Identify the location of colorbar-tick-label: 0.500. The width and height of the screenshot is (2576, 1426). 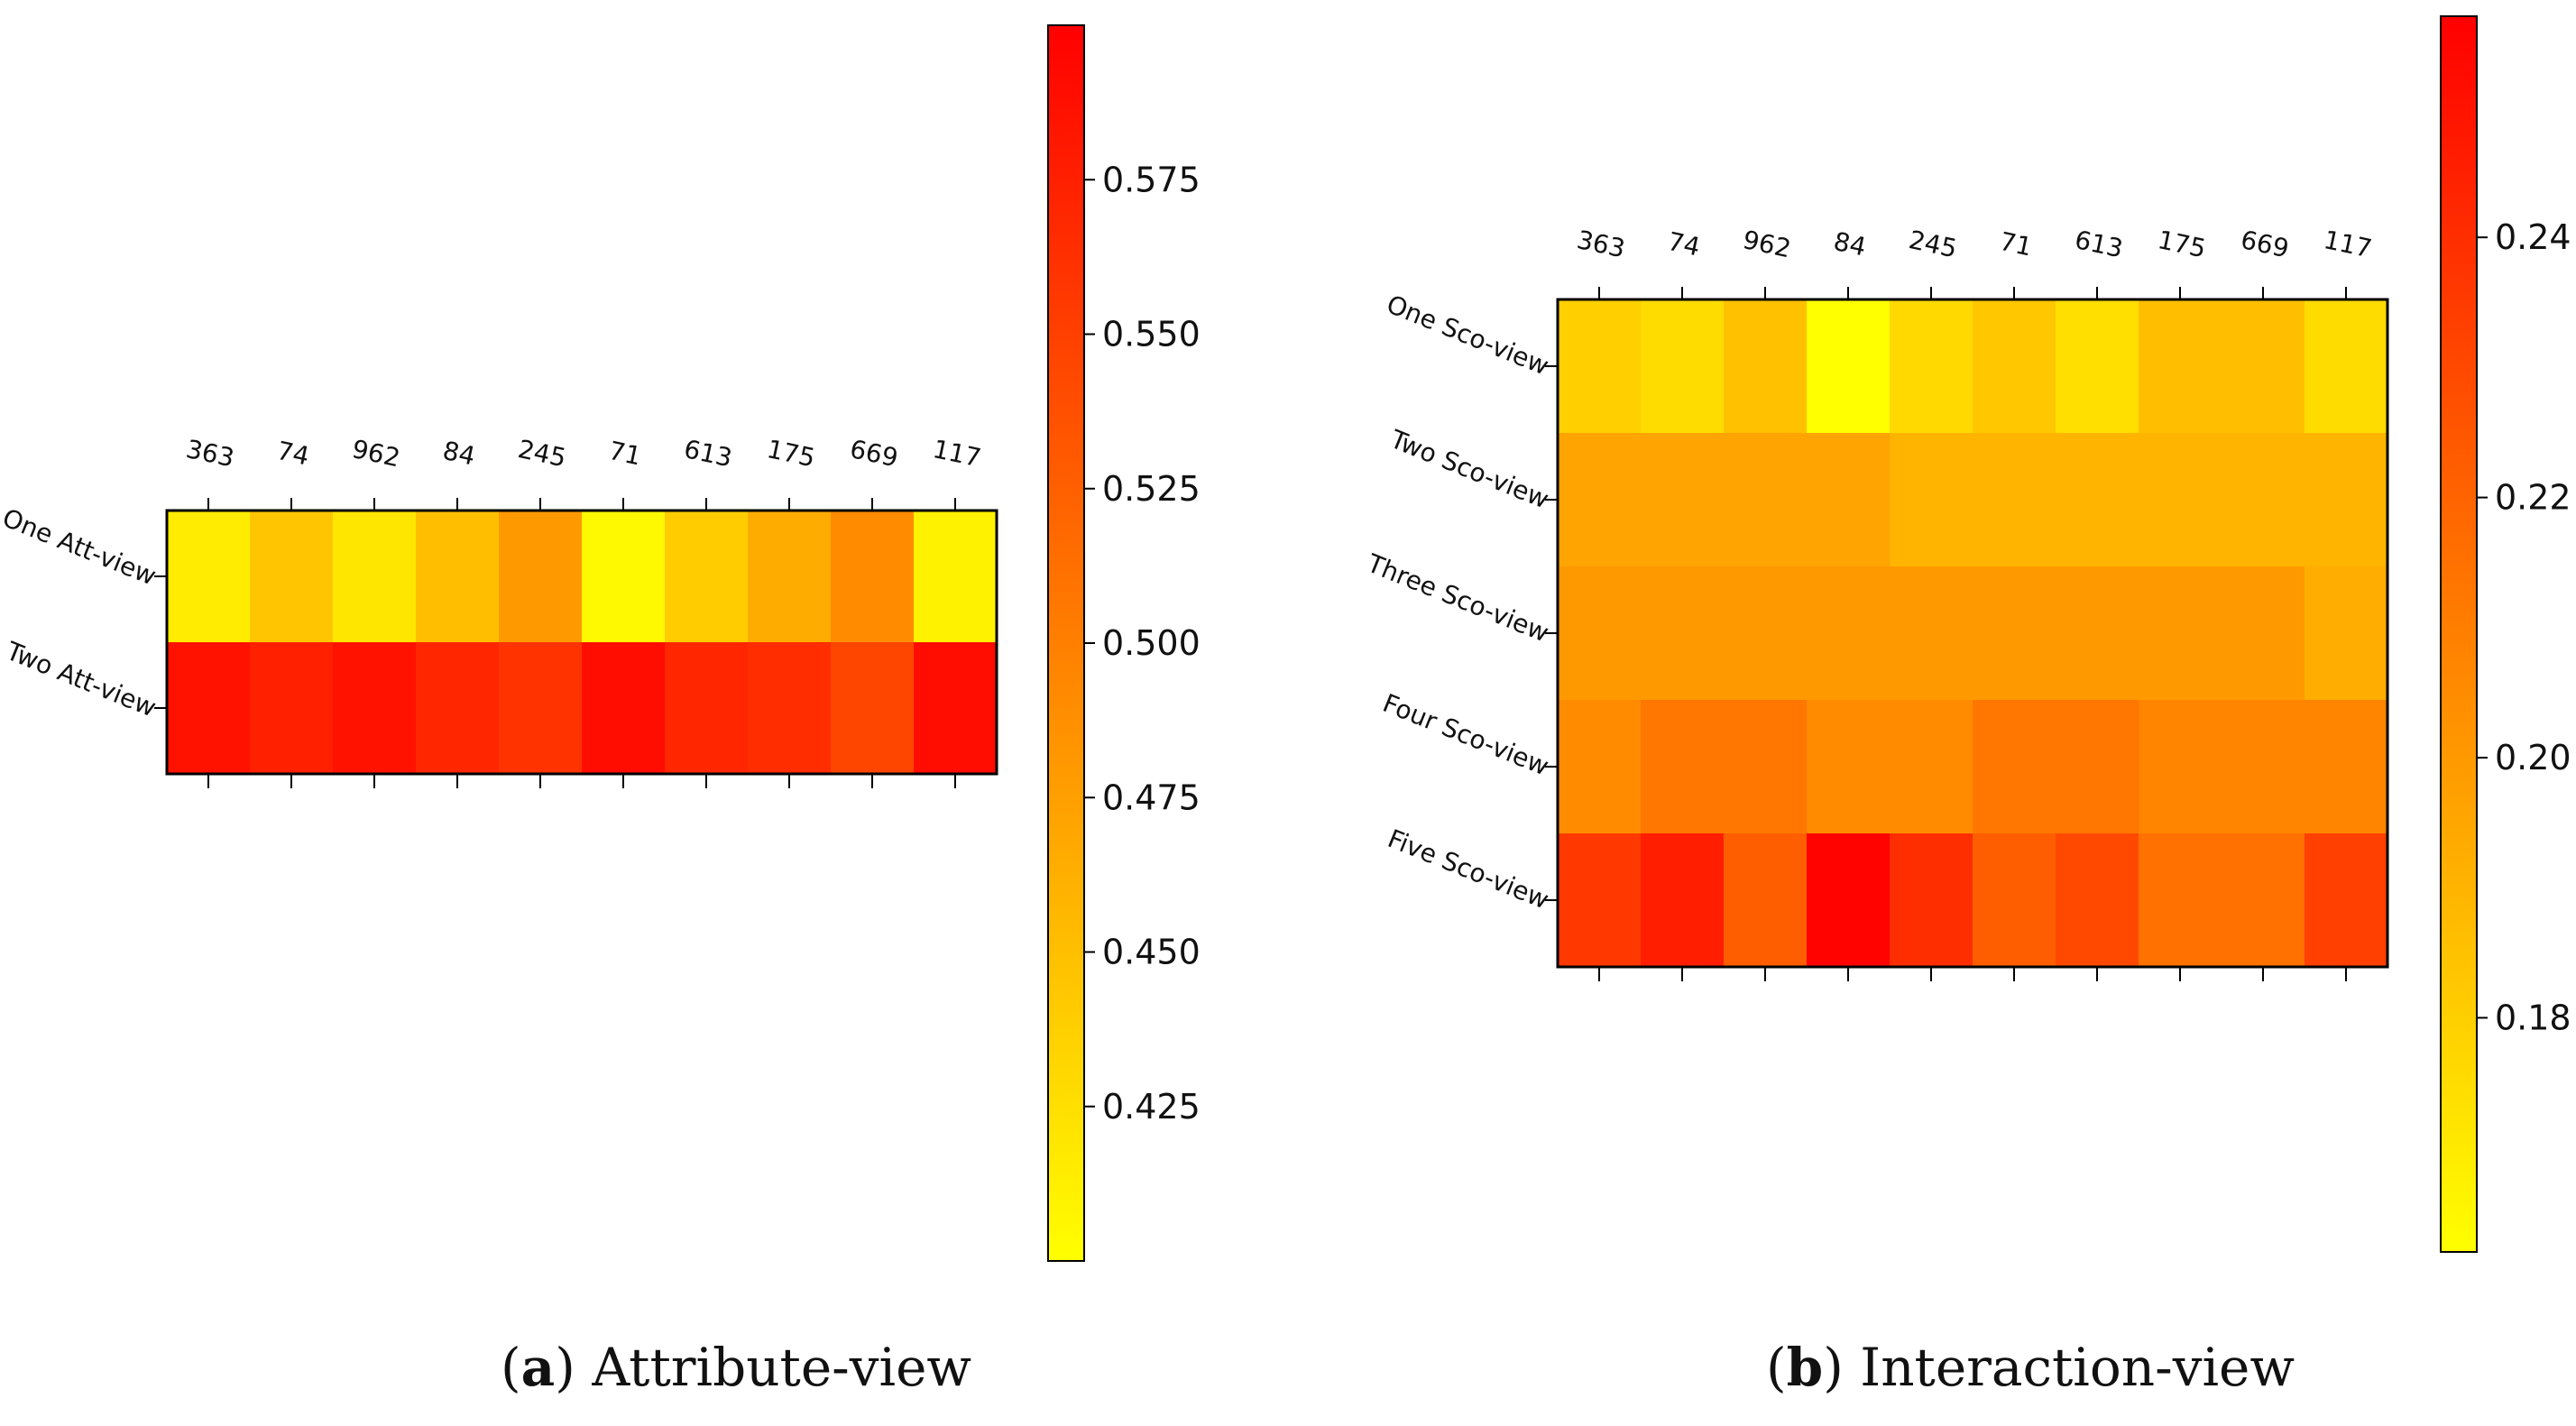
(1152, 643).